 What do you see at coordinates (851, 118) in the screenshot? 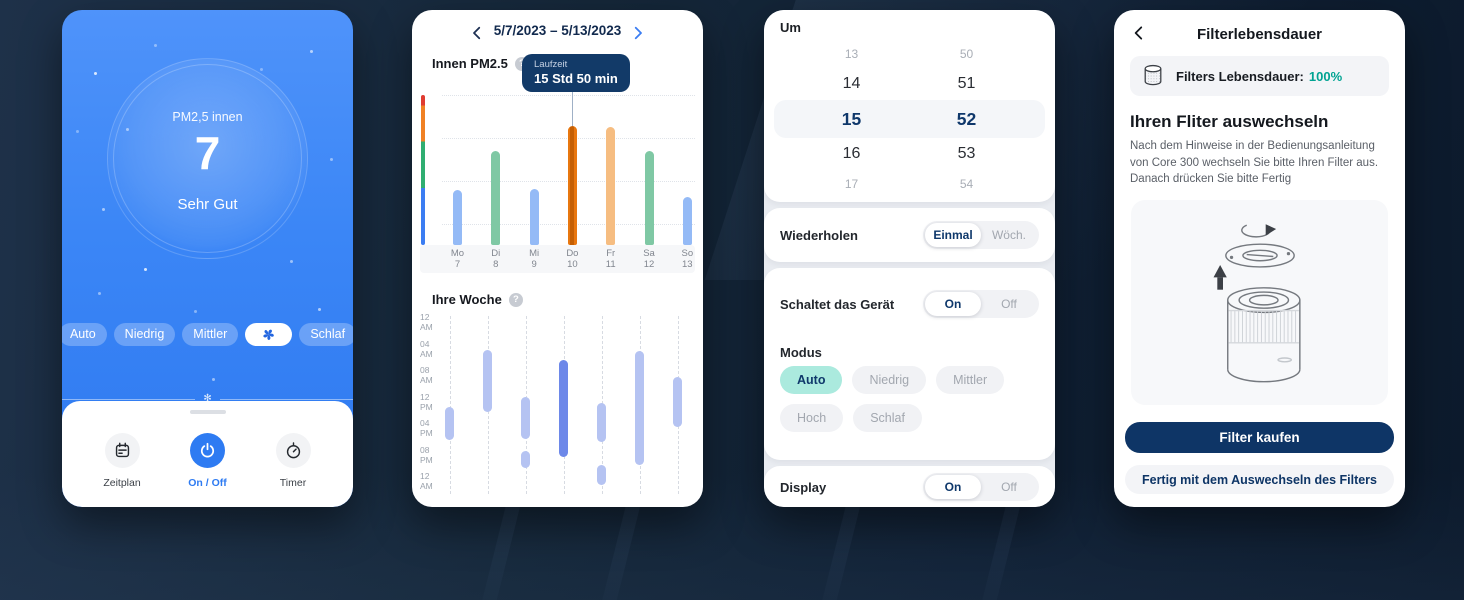
I see `selected-hour: 15` at bounding box center [851, 118].